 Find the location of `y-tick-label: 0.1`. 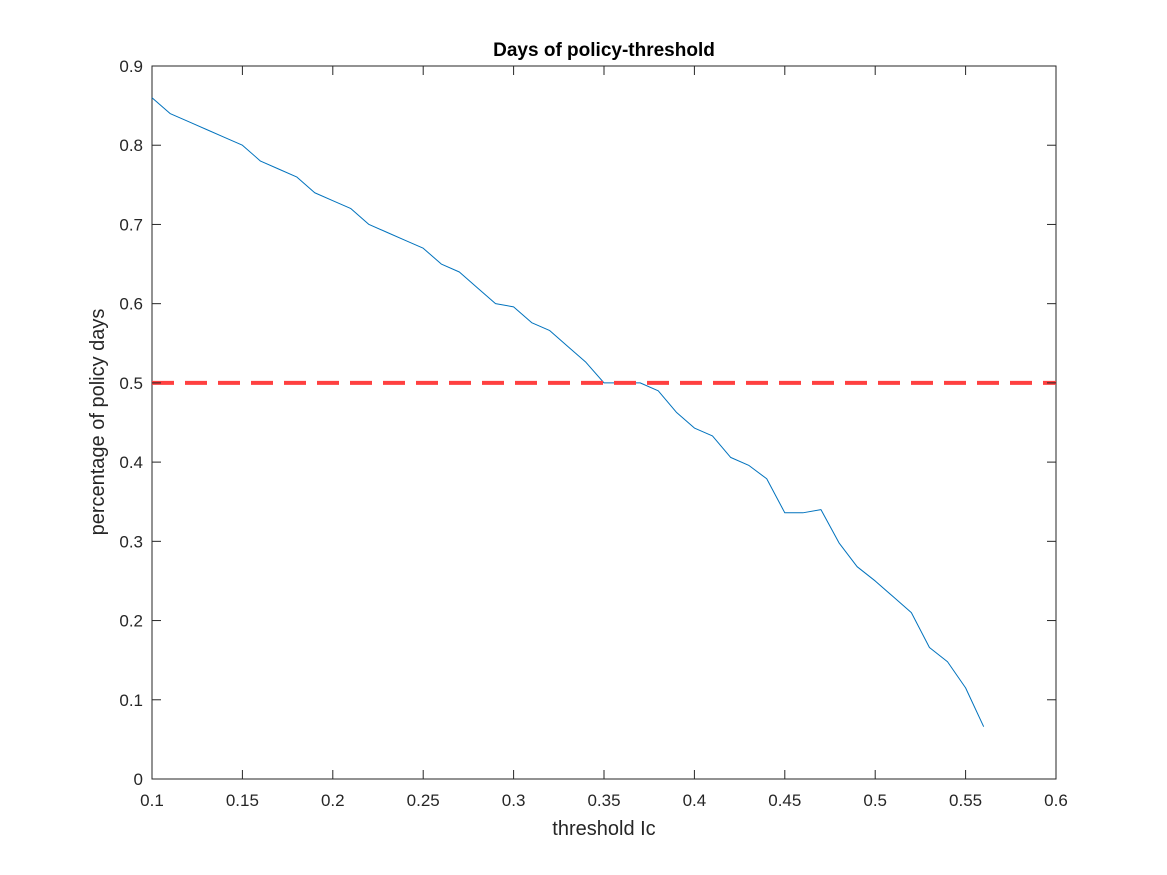

y-tick-label: 0.1 is located at coordinates (131, 700).